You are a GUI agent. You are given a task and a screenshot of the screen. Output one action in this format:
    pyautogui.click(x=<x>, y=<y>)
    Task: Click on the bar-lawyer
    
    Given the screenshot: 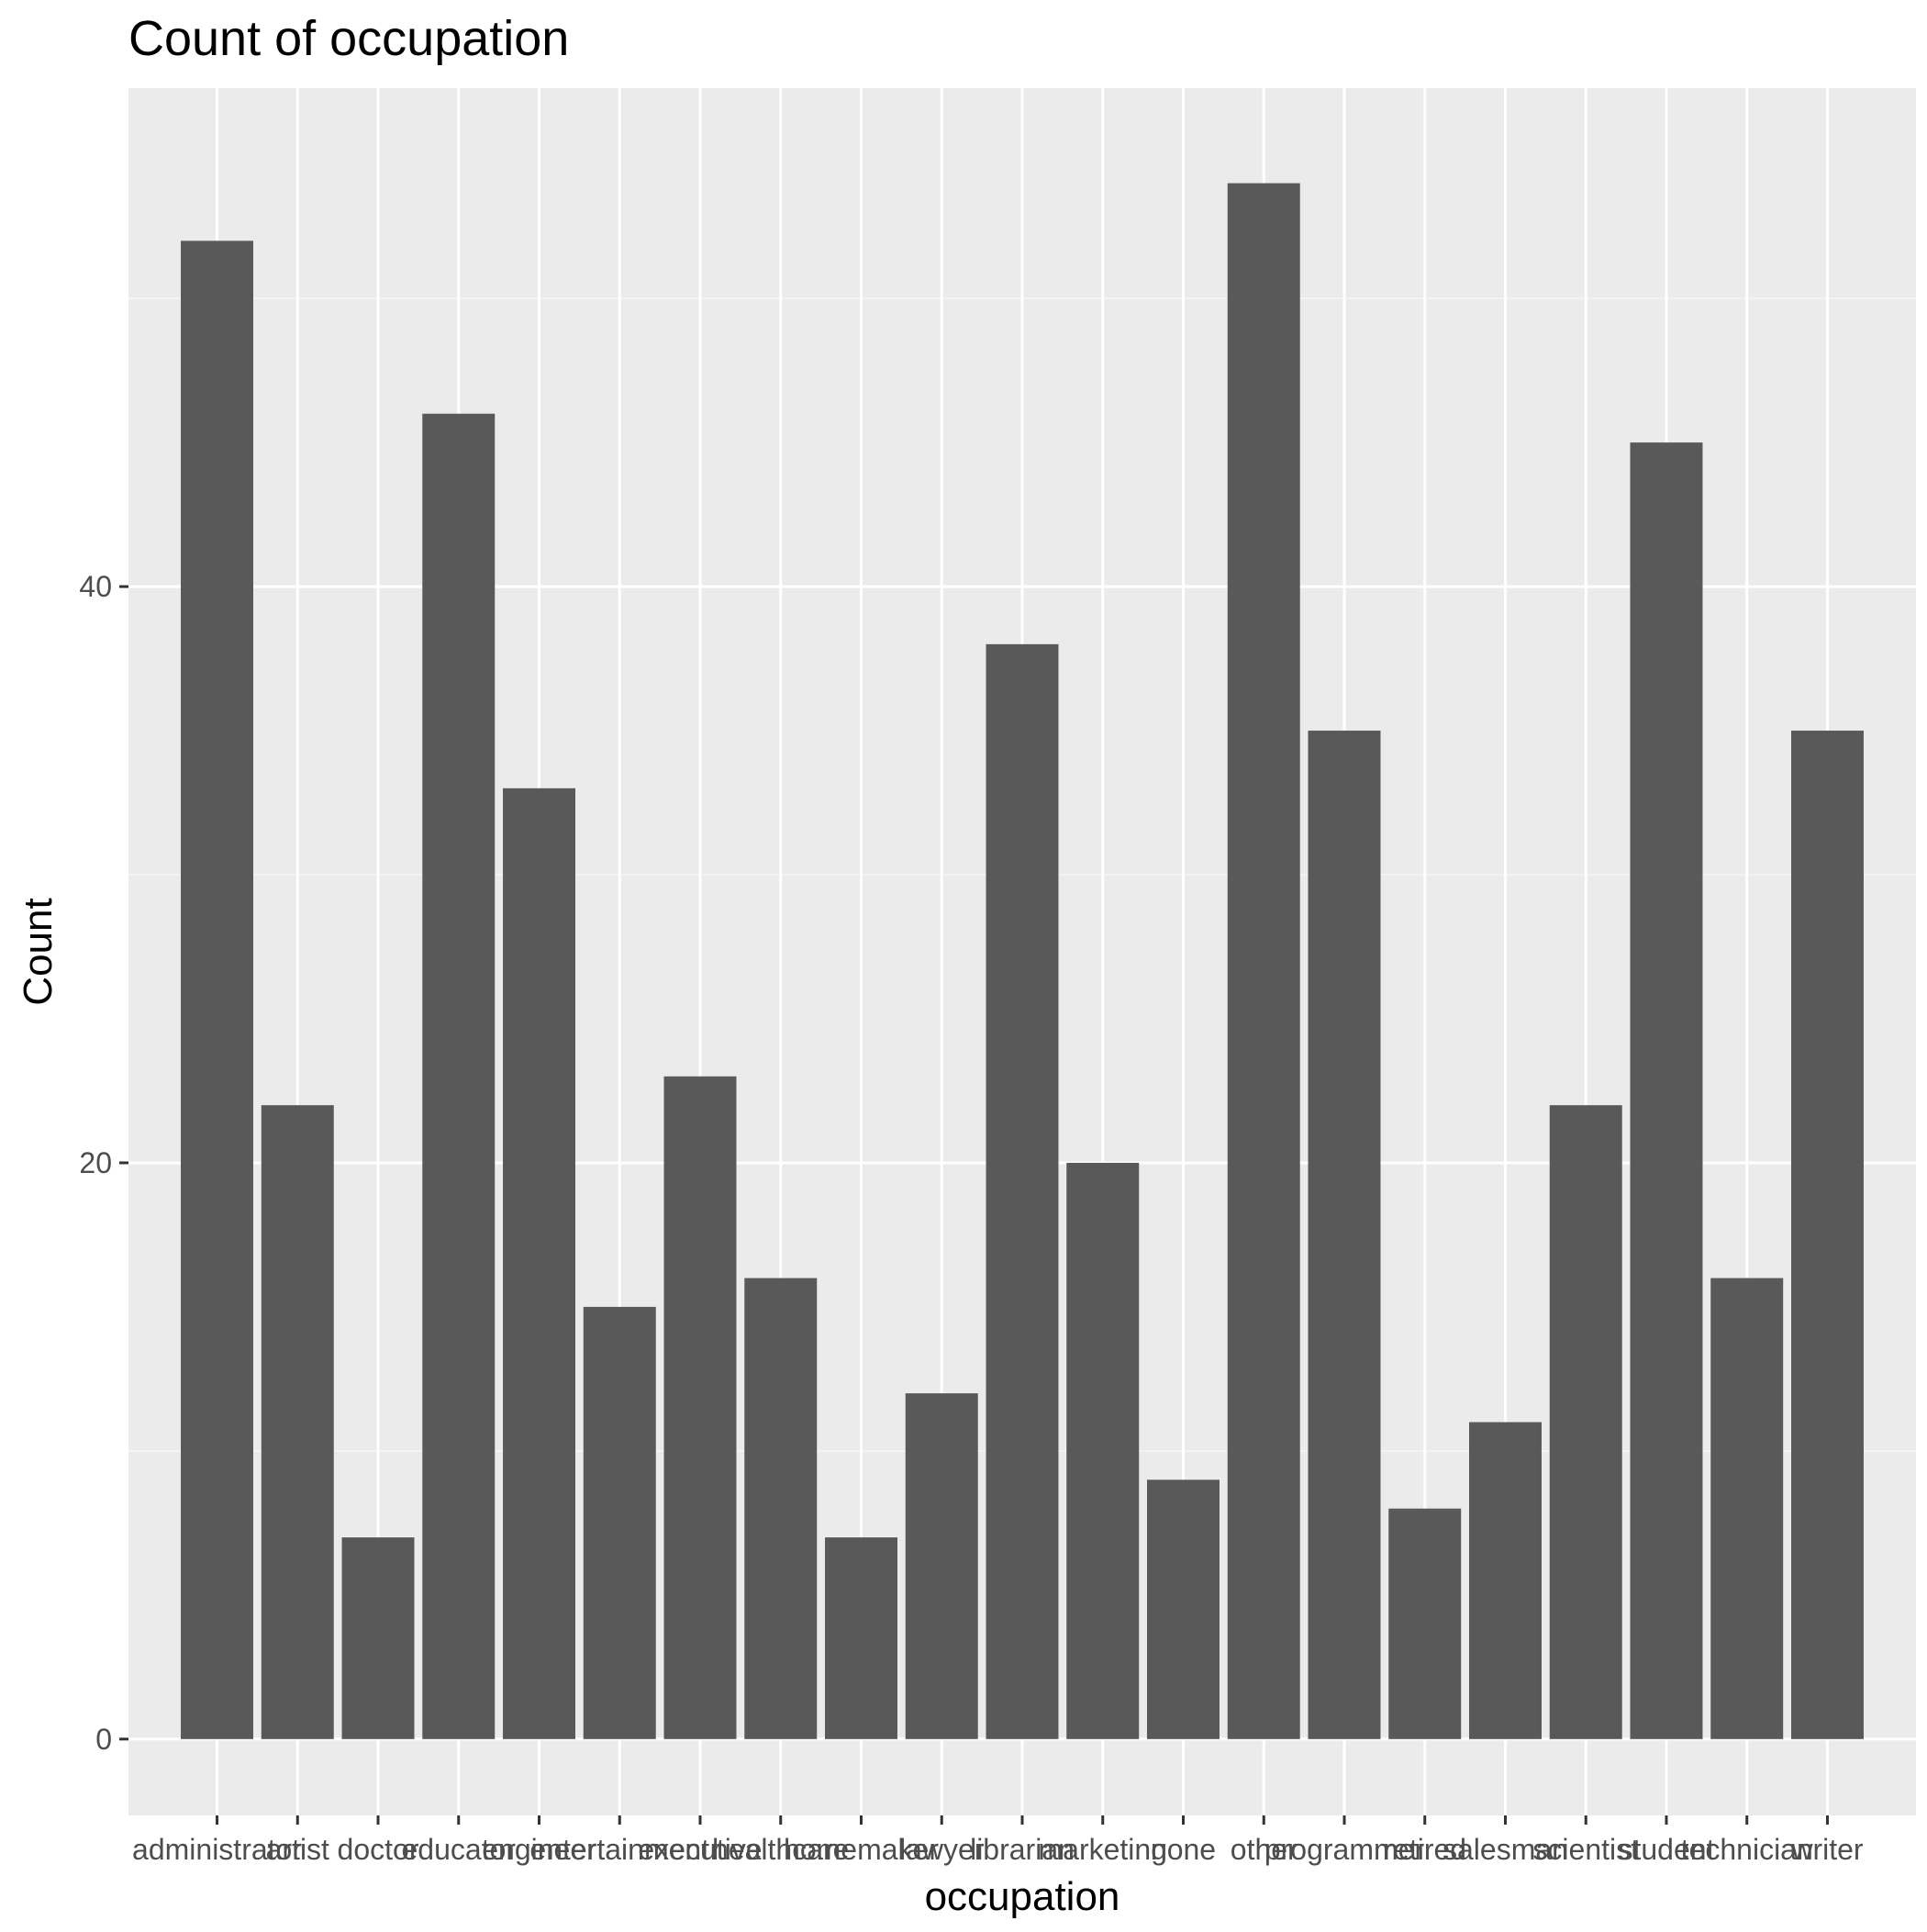 What is the action you would take?
    pyautogui.click(x=941, y=1566)
    